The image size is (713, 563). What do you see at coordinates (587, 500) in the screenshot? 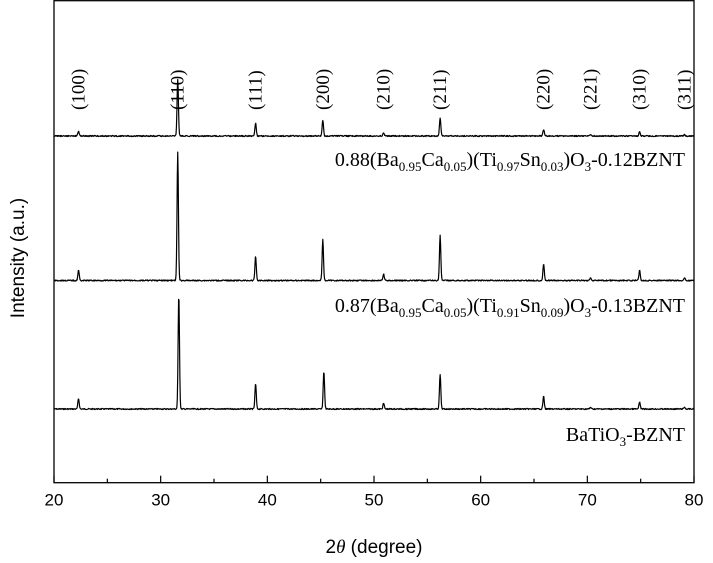
I see `x-tick-label: 70` at bounding box center [587, 500].